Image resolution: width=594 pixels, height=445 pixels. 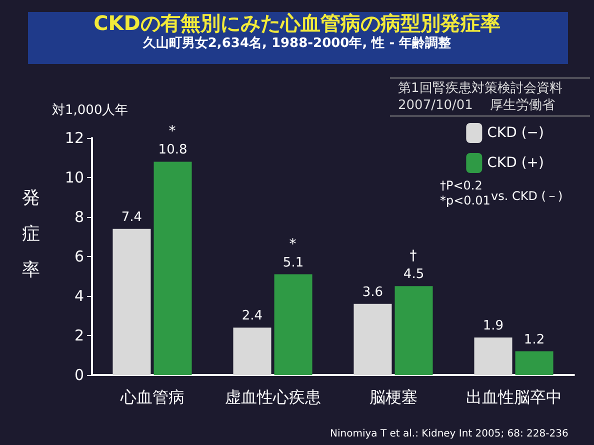 I want to click on y-tick-label: 8, so click(x=79, y=217).